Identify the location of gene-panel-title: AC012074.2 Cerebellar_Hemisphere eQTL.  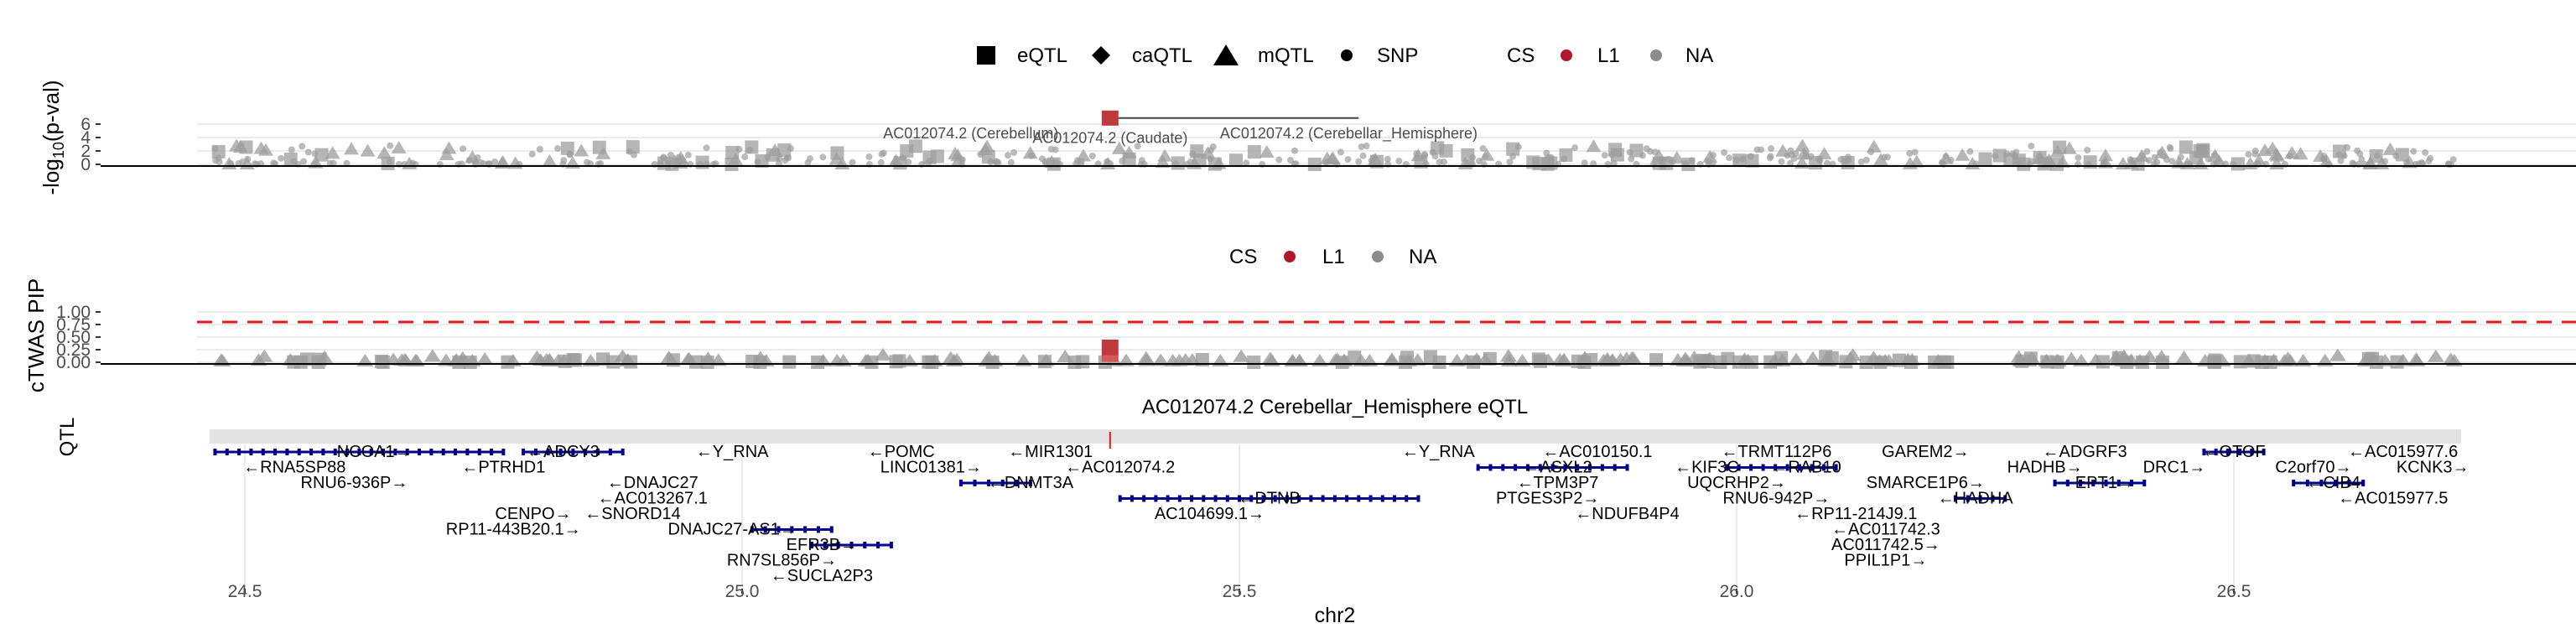
(1335, 407).